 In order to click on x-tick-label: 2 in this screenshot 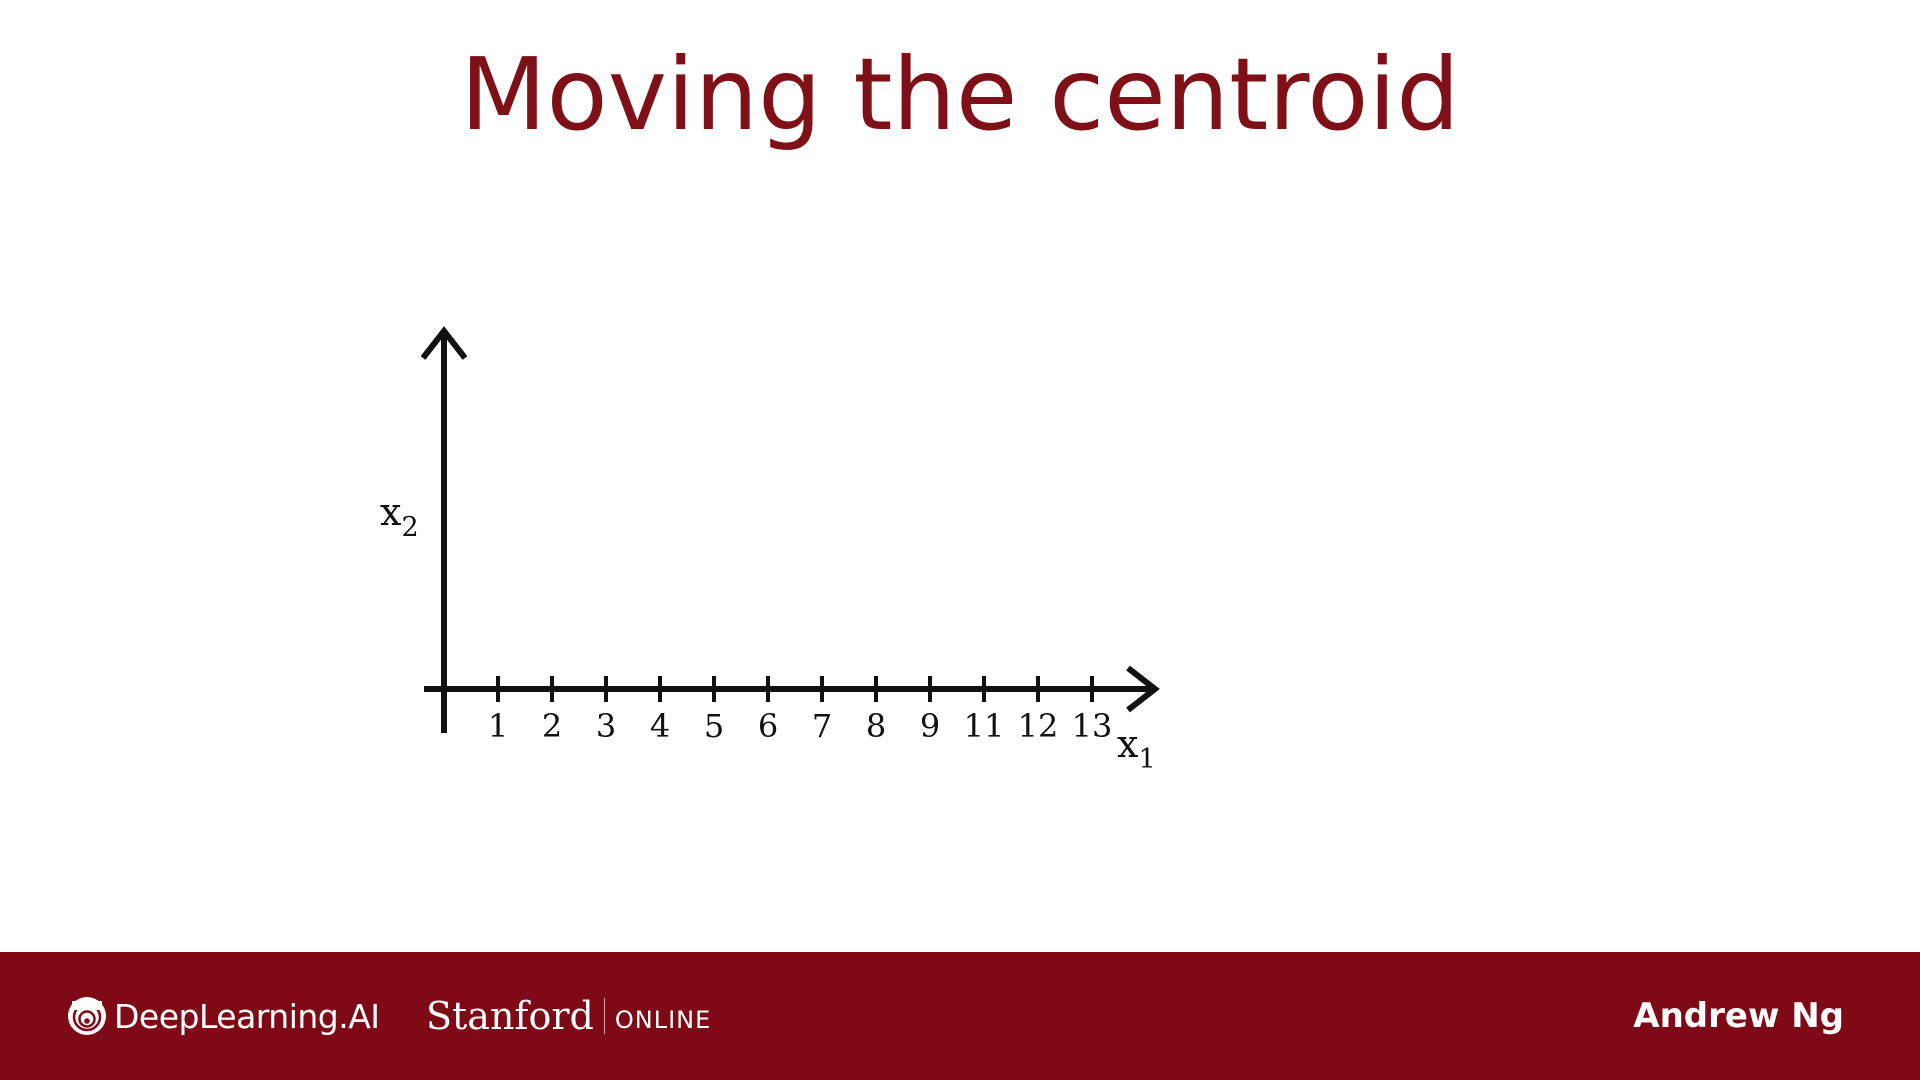, I will do `click(552, 726)`.